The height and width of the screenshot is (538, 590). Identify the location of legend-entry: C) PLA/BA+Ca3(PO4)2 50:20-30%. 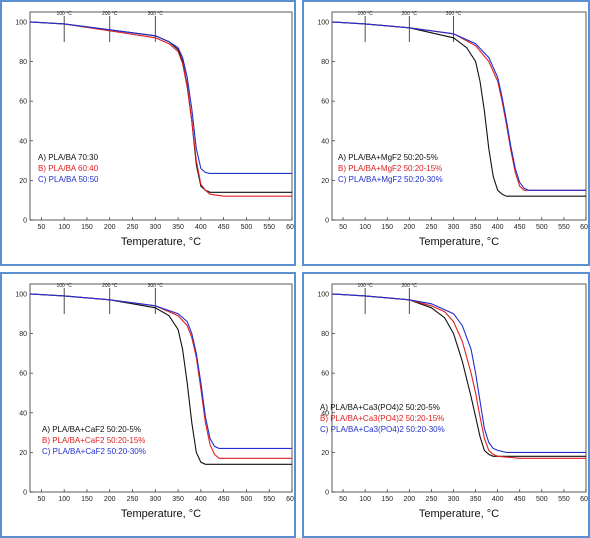
(382, 429).